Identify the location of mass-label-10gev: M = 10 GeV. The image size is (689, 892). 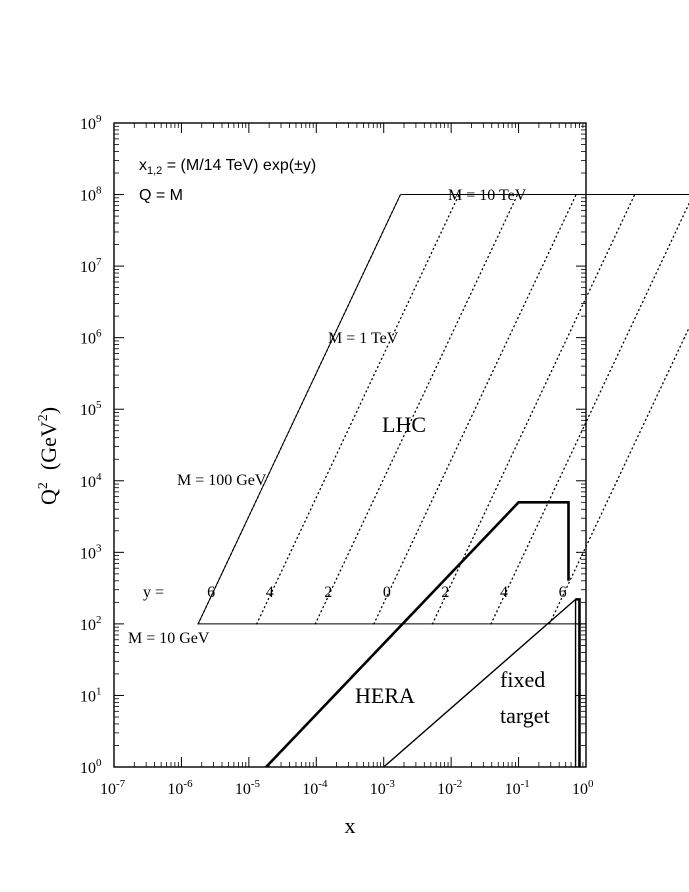
(169, 638).